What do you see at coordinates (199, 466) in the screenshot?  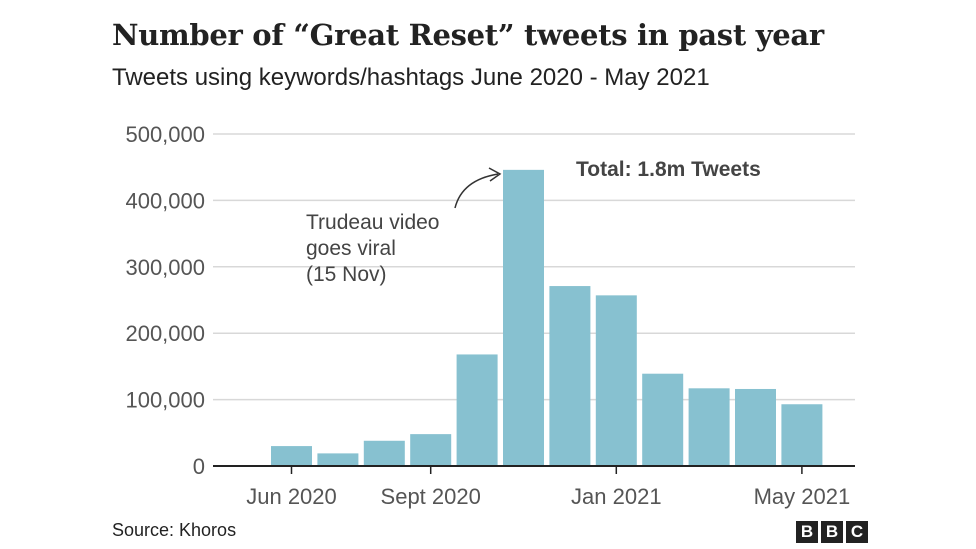 I see `y-tick-label: 0` at bounding box center [199, 466].